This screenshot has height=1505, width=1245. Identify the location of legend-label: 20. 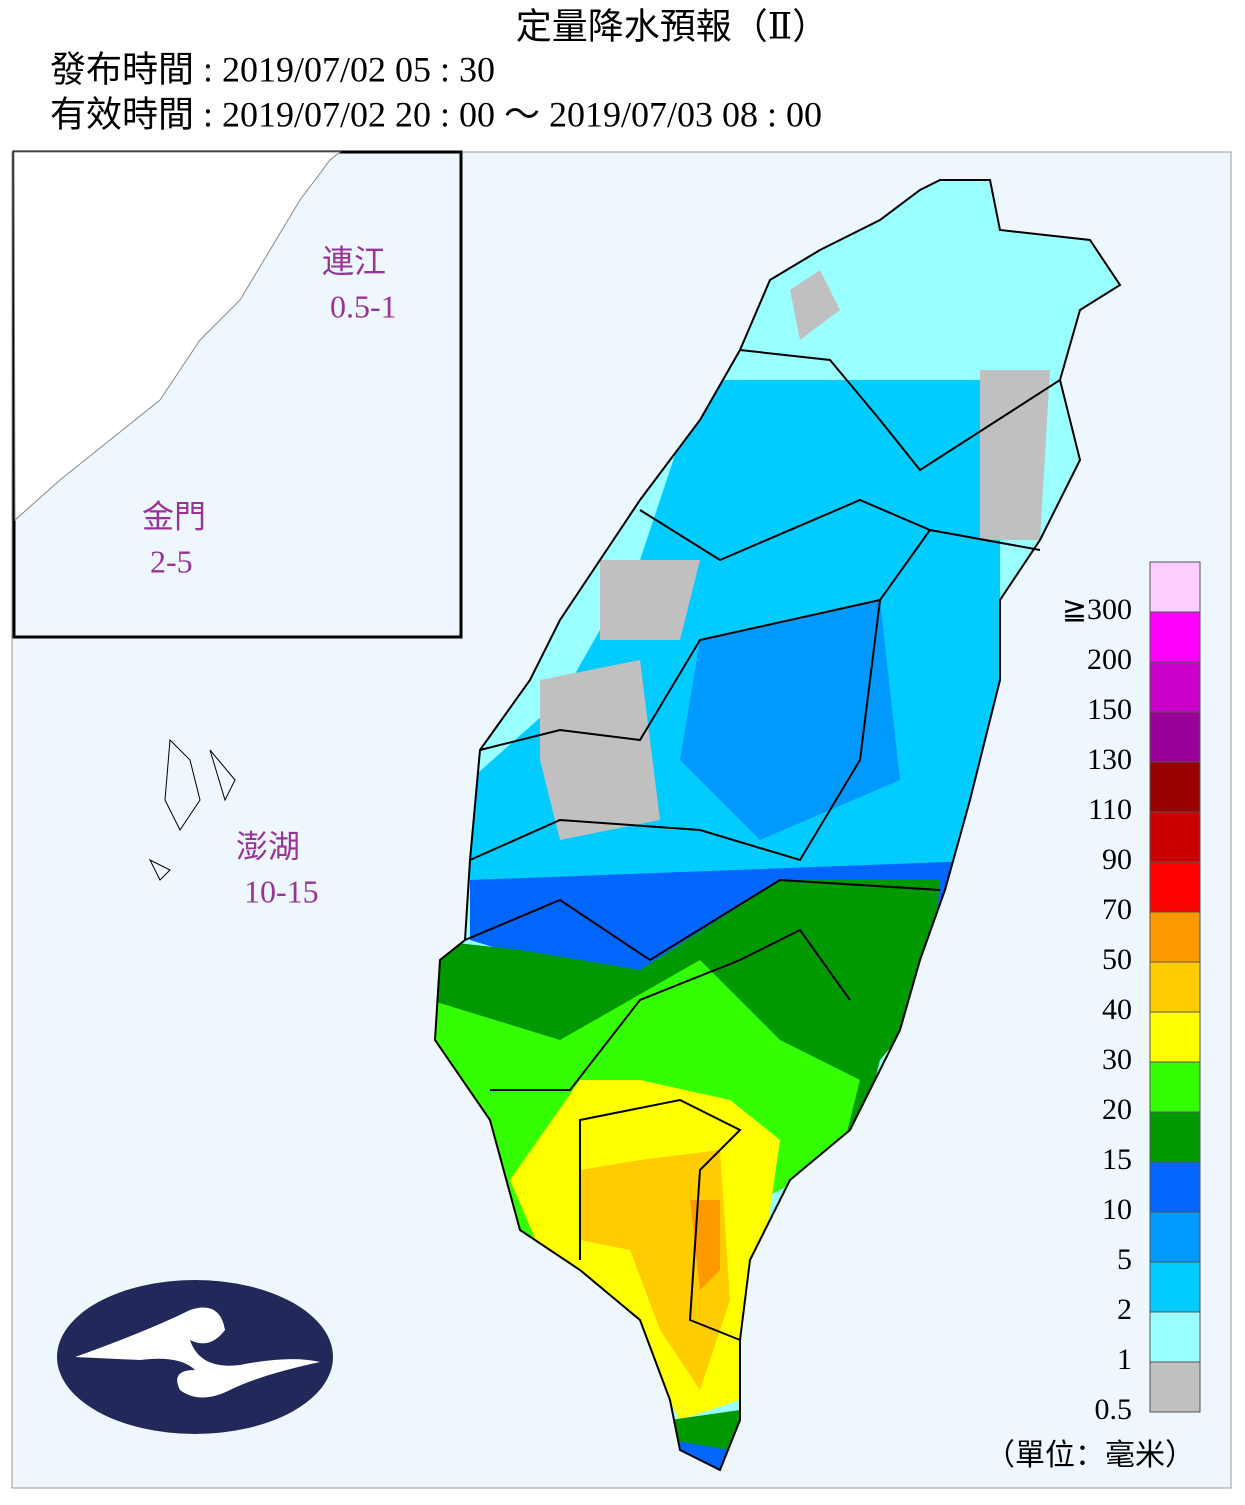
(1117, 1109).